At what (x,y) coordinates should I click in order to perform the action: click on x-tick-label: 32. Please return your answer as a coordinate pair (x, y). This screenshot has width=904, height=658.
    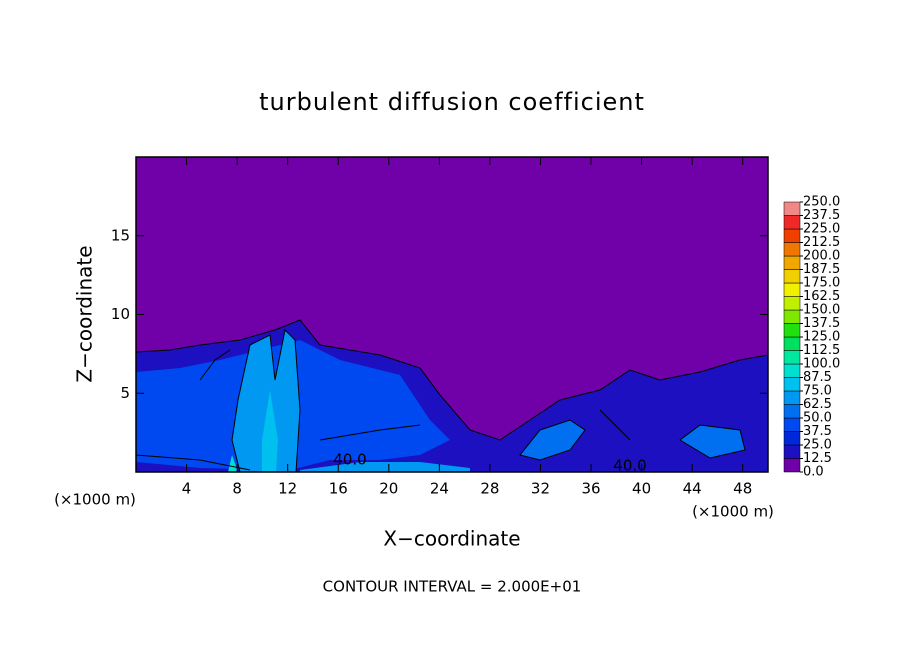
    Looking at the image, I should click on (540, 489).